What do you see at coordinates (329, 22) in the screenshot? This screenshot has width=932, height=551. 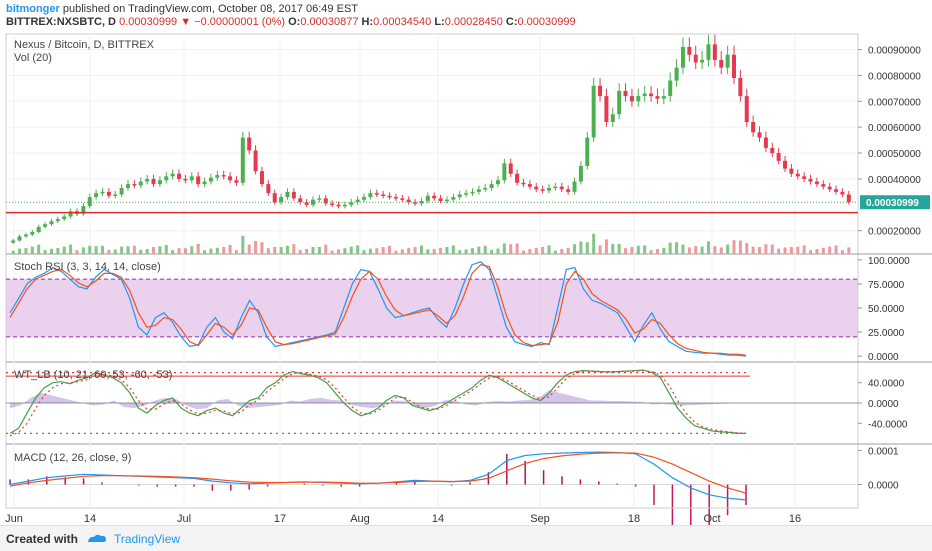 I see `open-value: 0.00030877` at bounding box center [329, 22].